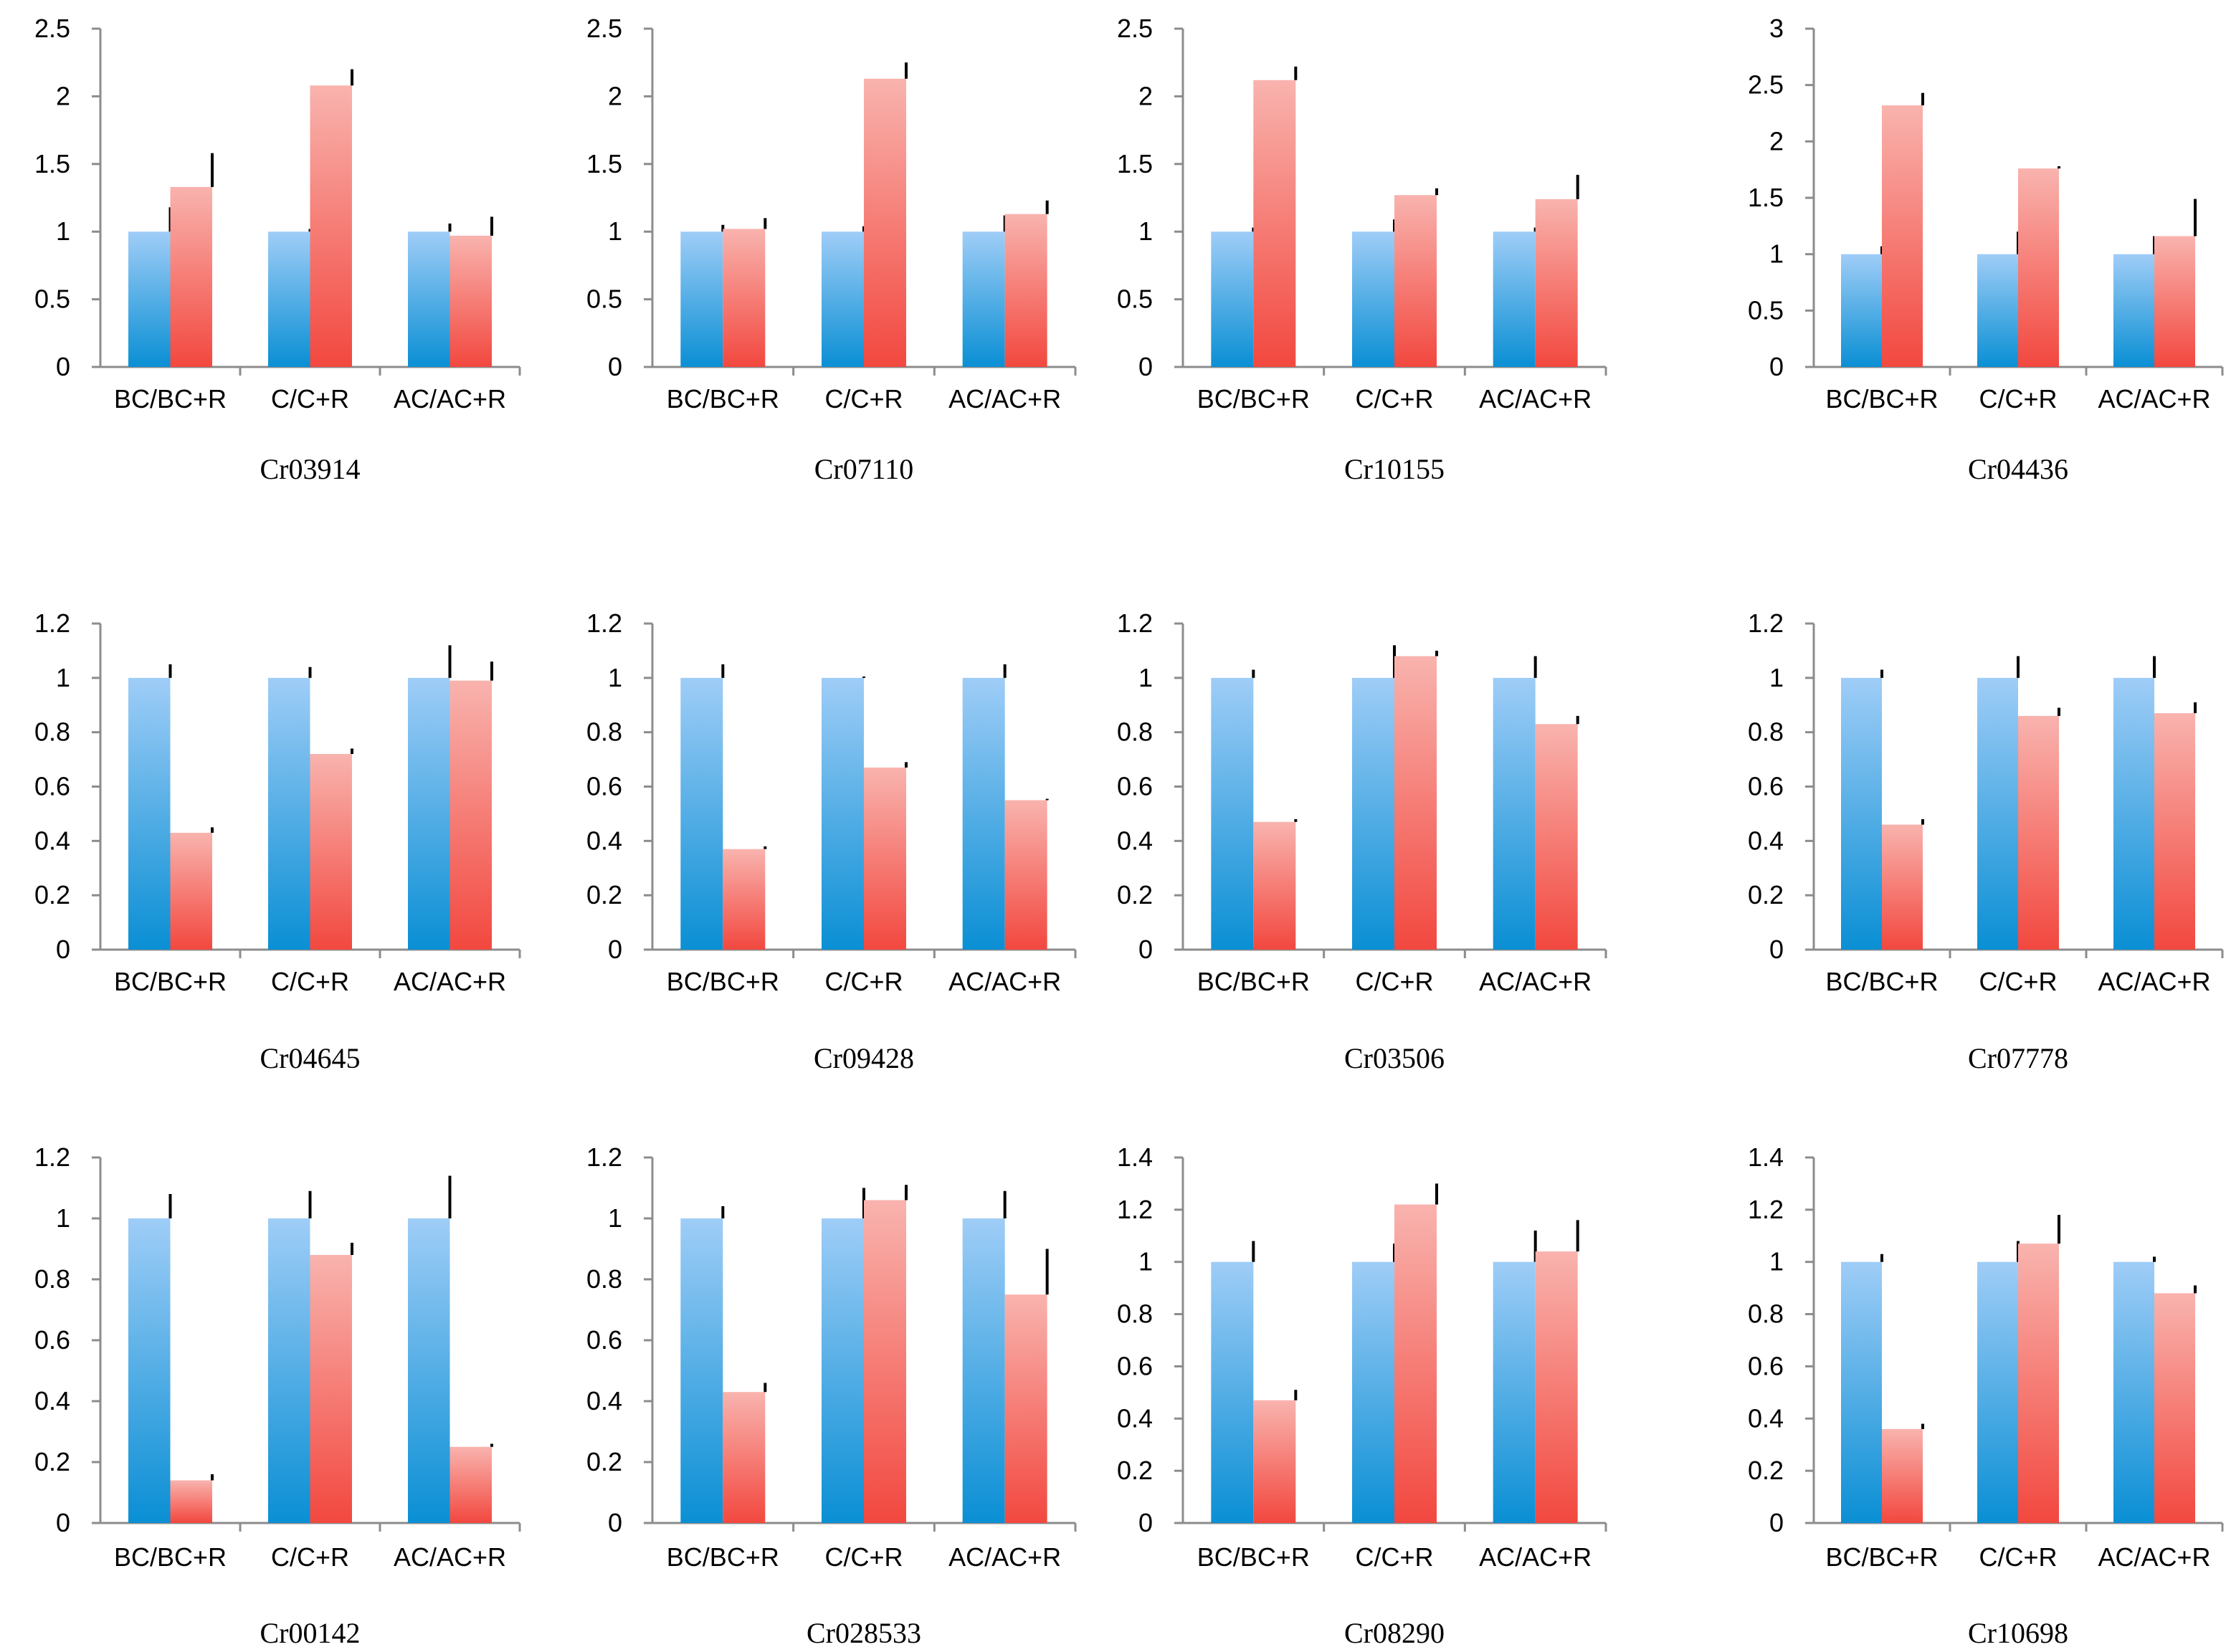 The height and width of the screenshot is (1652, 2226). Describe the element at coordinates (1394, 469) in the screenshot. I see `chart-title: Cr10155` at that location.